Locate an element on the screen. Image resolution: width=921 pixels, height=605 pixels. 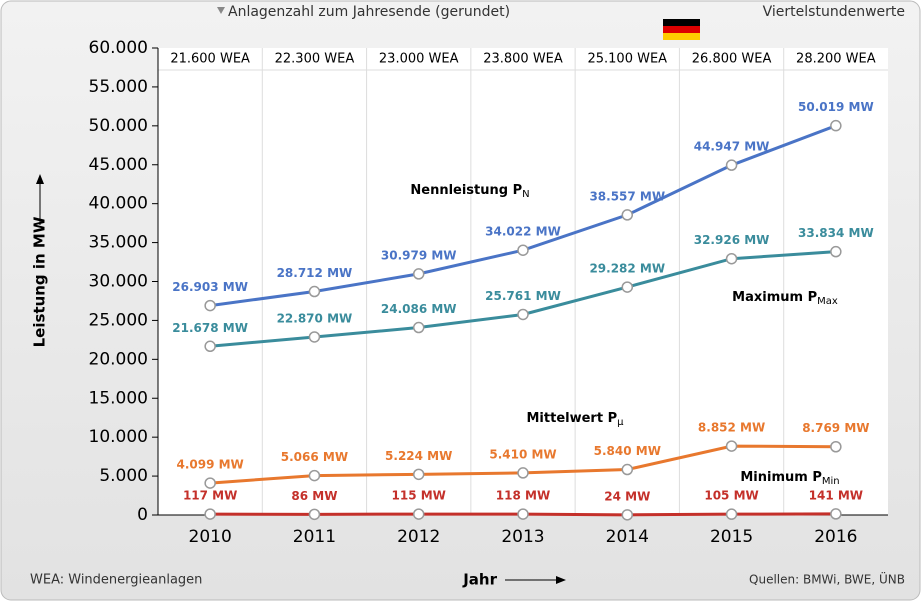
value-label: 8.852 MW is located at coordinates (731, 428).